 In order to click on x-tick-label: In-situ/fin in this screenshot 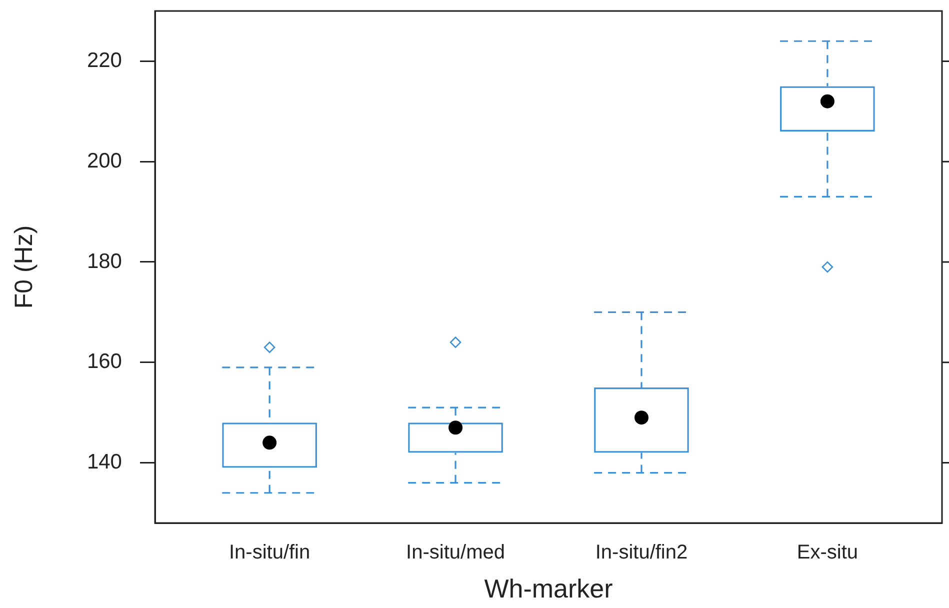, I will do `click(269, 553)`.